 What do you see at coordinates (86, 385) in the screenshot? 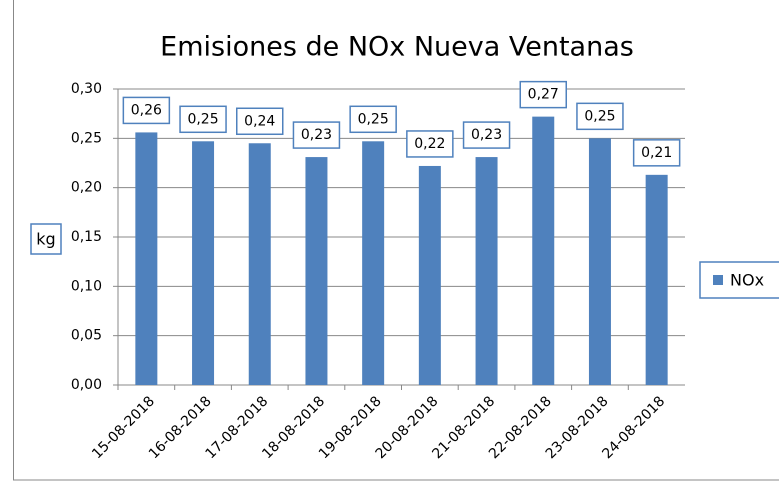
I see `y-tick-label: 0,00` at bounding box center [86, 385].